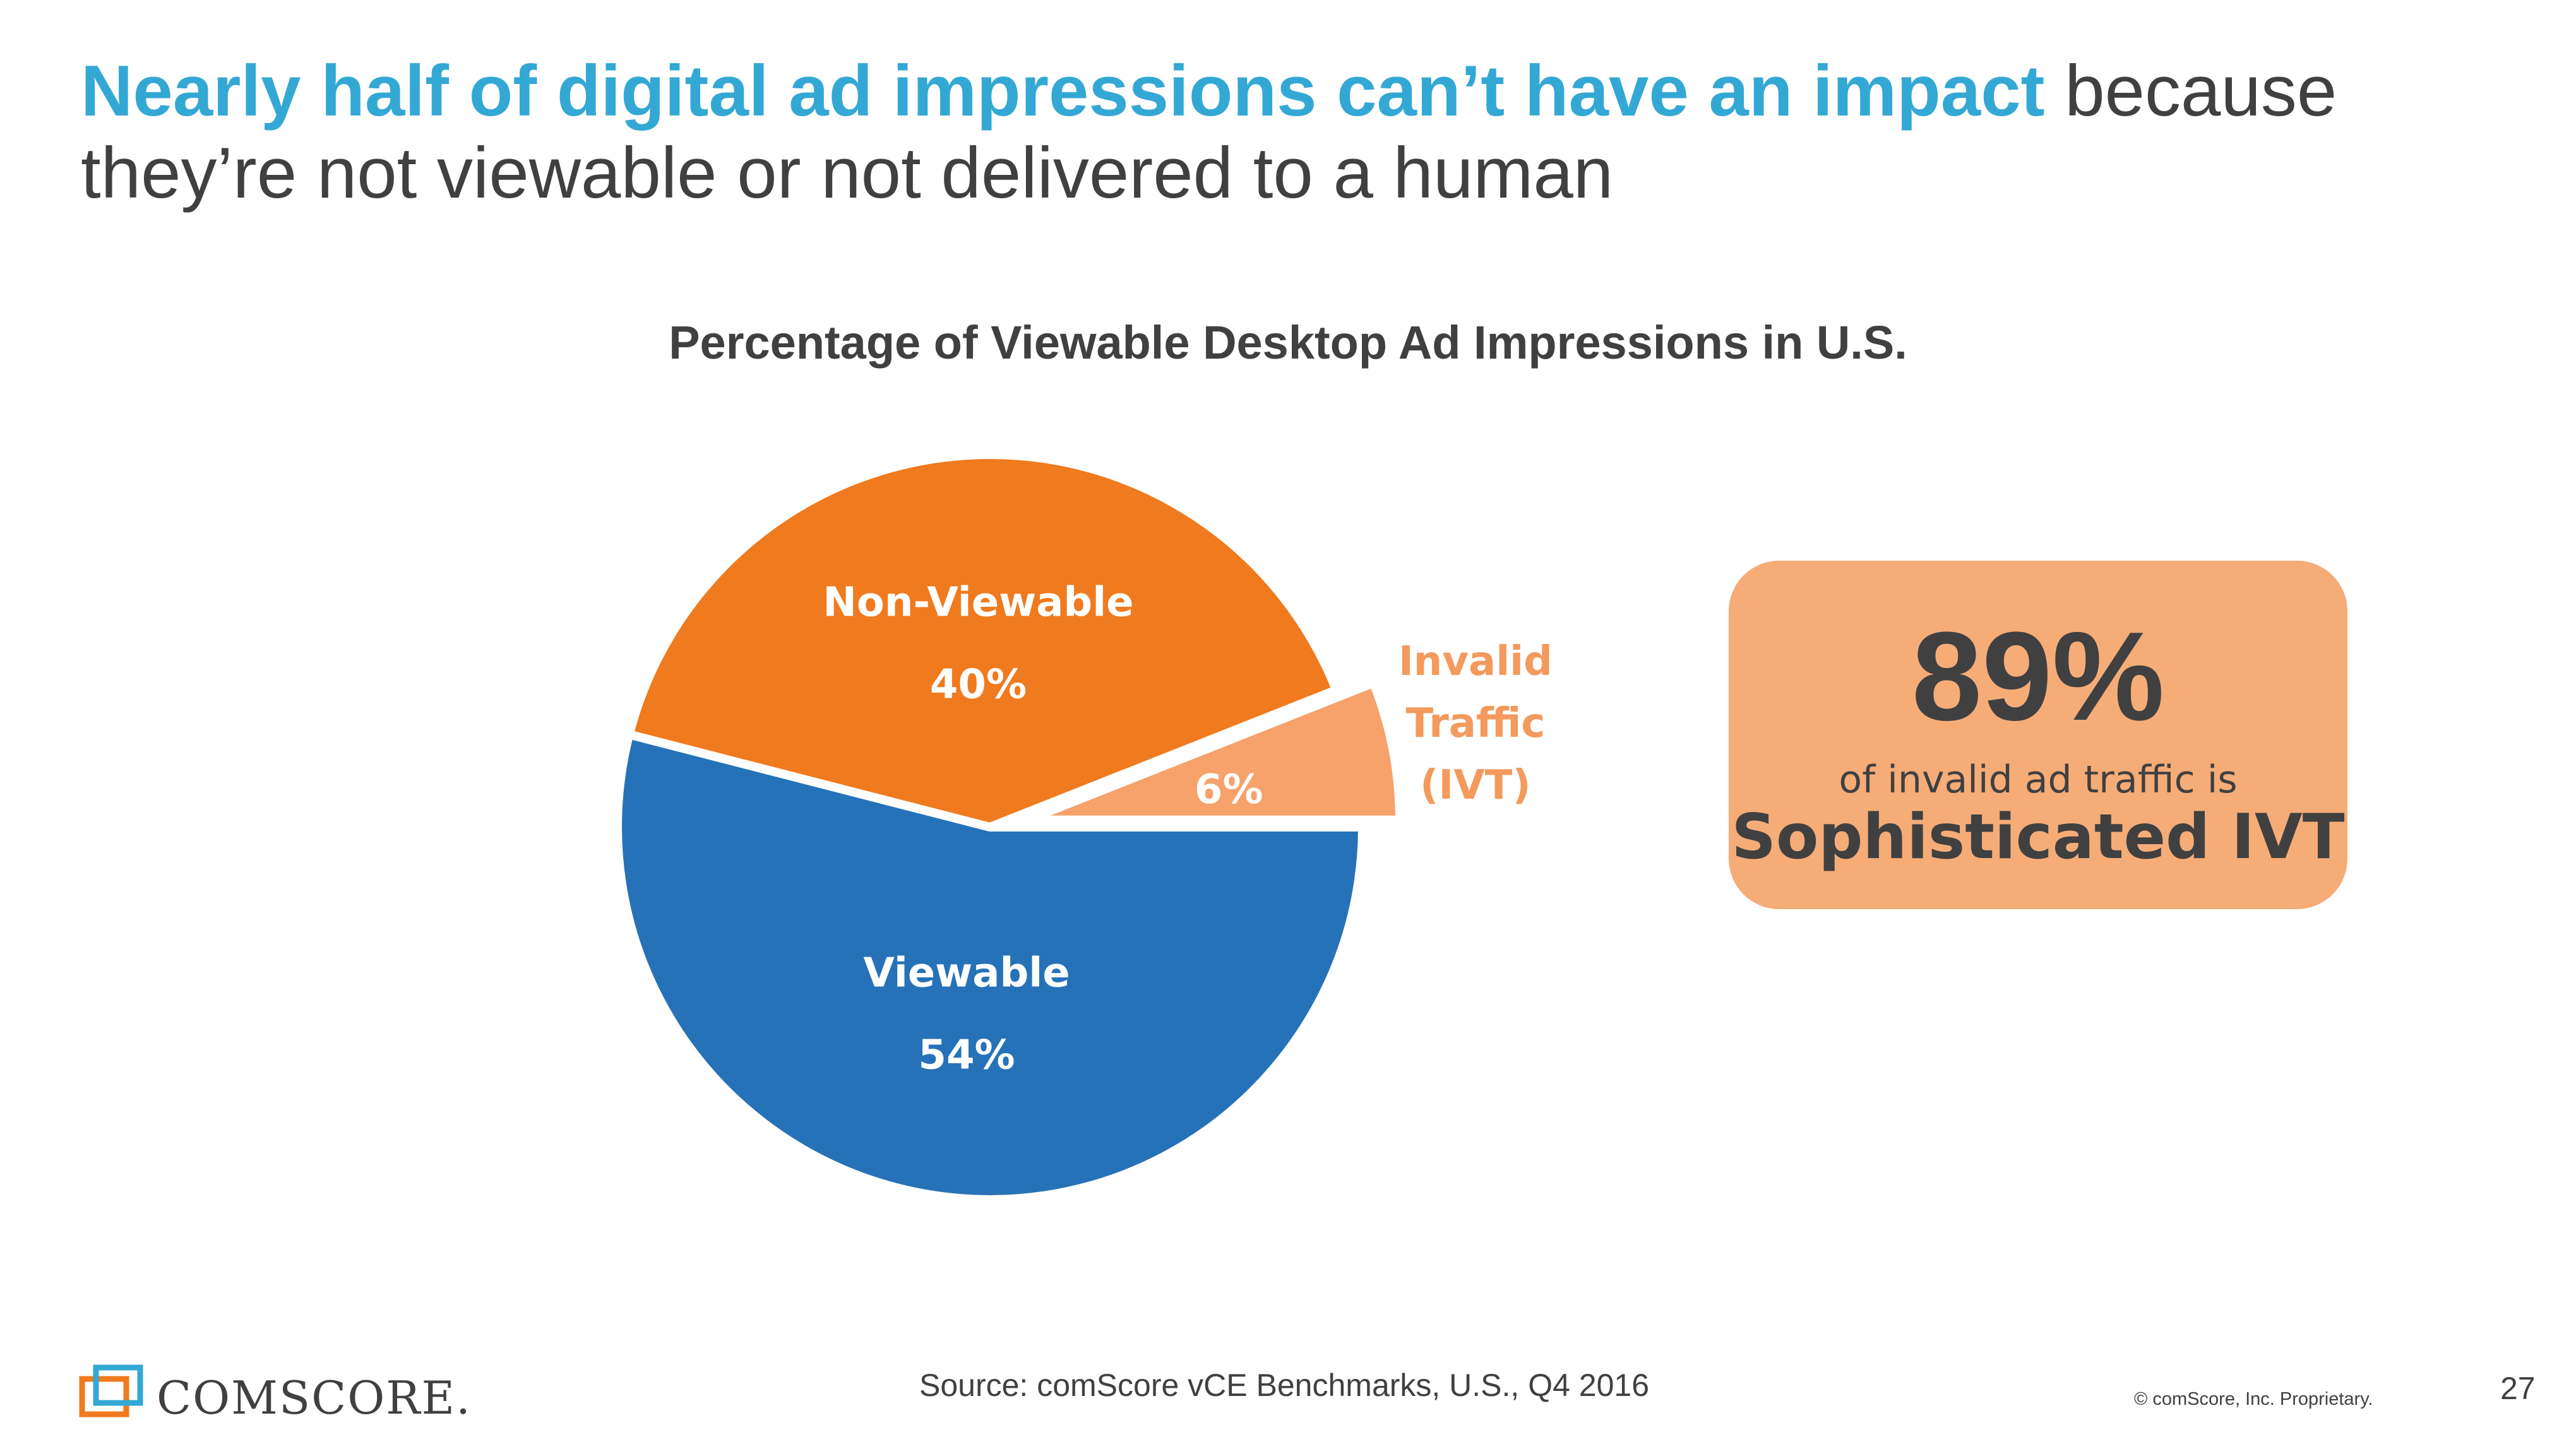 Image resolution: width=2576 pixels, height=1449 pixels. Describe the element at coordinates (2038, 676) in the screenshot. I see `callout-big-value: 89%` at that location.